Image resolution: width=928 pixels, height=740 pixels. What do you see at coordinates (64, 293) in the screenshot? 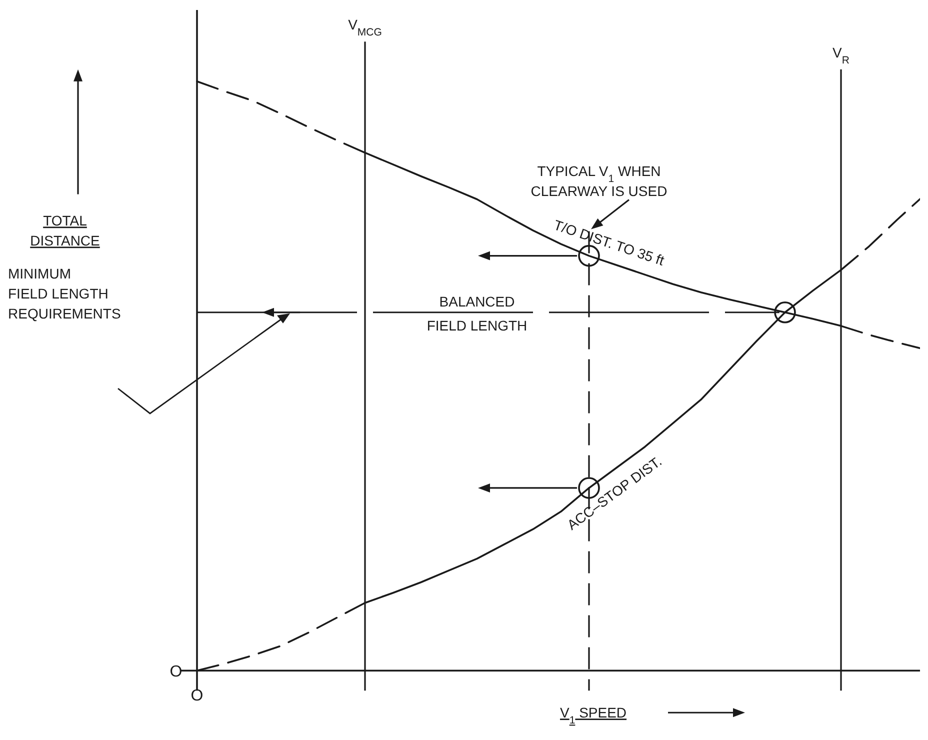
I see `text: MINIMUM FIELD LENGTH REQUIREMENTS` at bounding box center [64, 293].